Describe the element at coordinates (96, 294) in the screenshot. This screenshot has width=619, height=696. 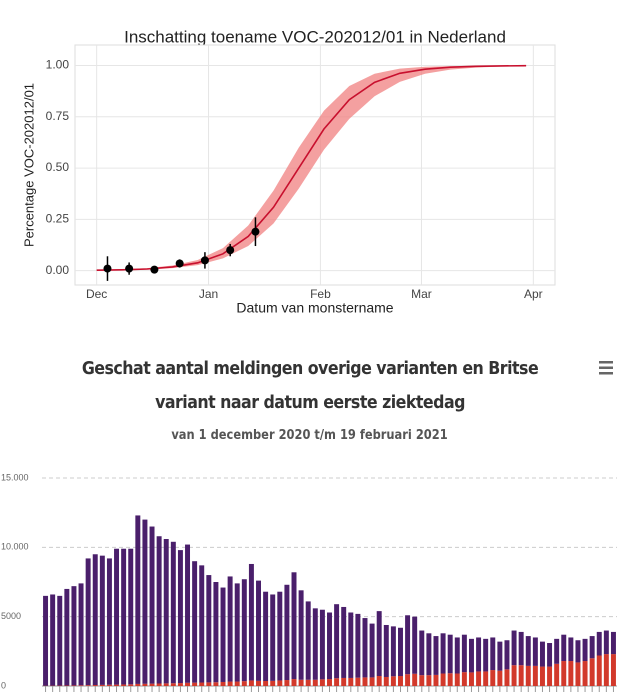
I see `x-tick-label: Dec` at that location.